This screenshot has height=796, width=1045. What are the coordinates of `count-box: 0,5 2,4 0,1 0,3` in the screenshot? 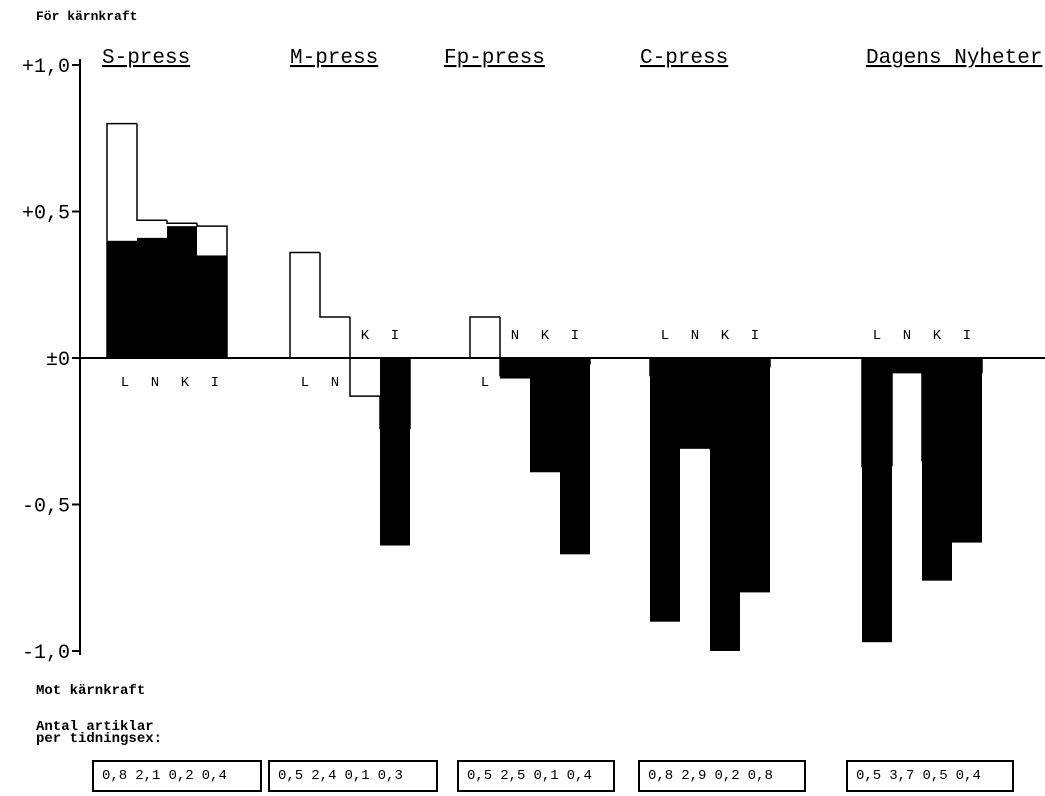 It's located at (353, 776).